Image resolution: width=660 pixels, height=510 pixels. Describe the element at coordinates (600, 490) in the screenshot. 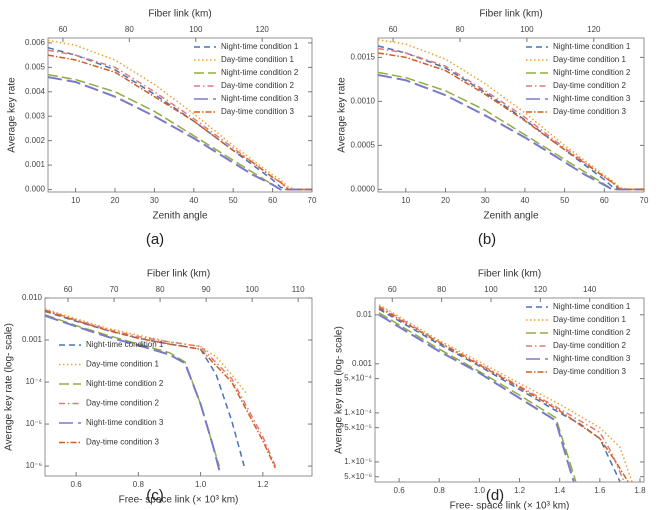

I see `x-tick-label: 1.6` at that location.